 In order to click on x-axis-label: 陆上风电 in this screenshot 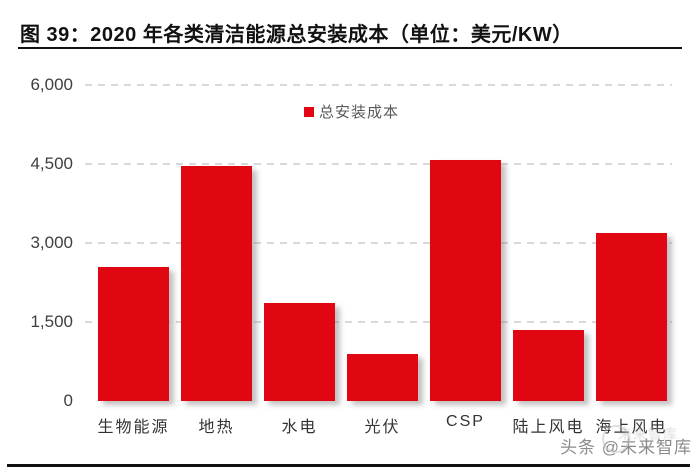, I will do `click(548, 427)`.